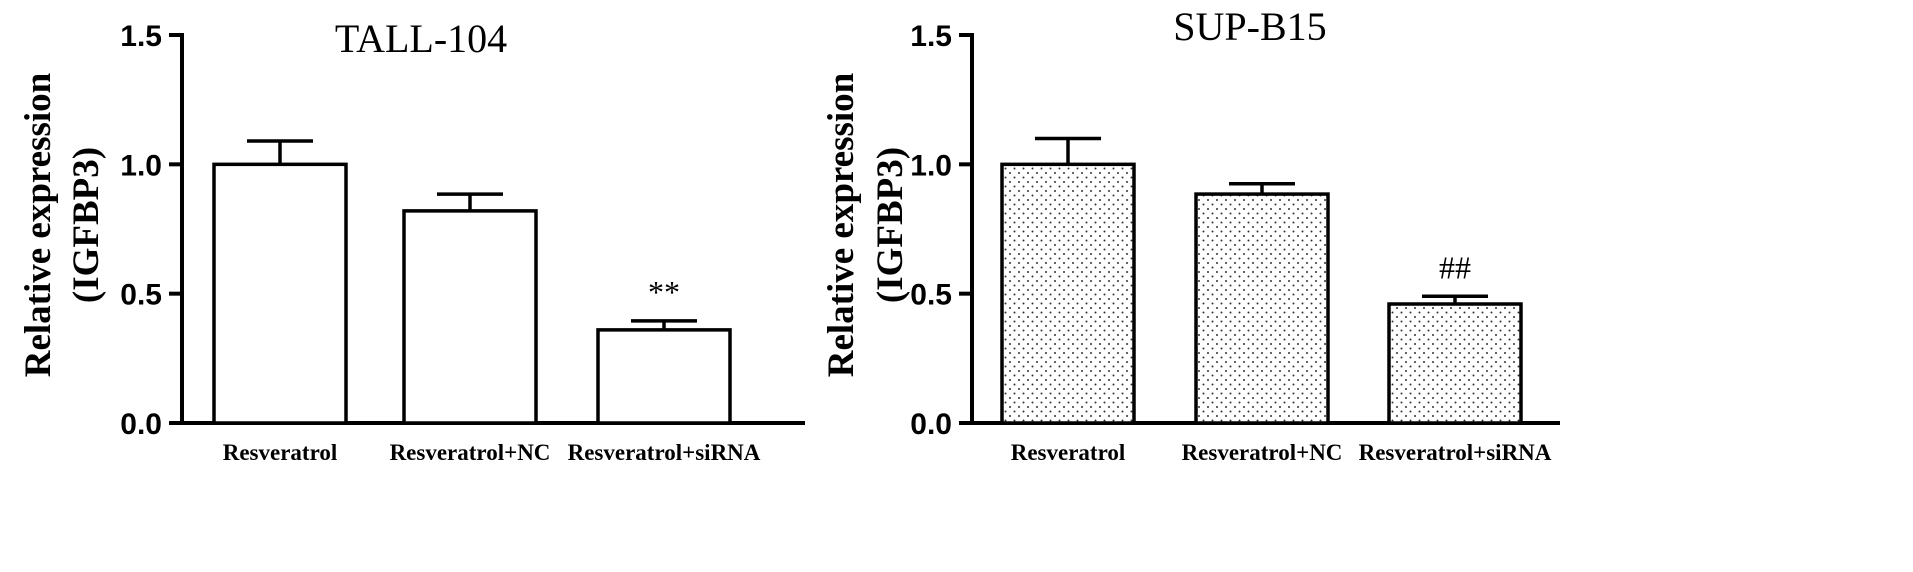 This screenshot has width=1913, height=572. Describe the element at coordinates (664, 292) in the screenshot. I see `significance-marker: **` at that location.